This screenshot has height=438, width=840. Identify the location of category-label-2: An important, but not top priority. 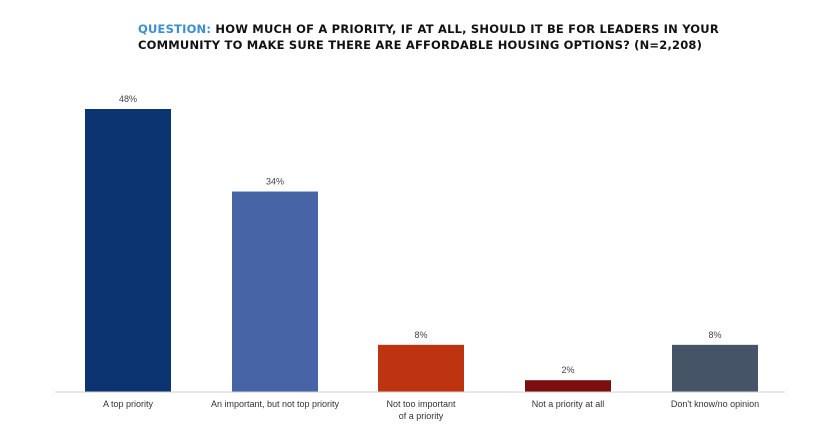
(275, 404).